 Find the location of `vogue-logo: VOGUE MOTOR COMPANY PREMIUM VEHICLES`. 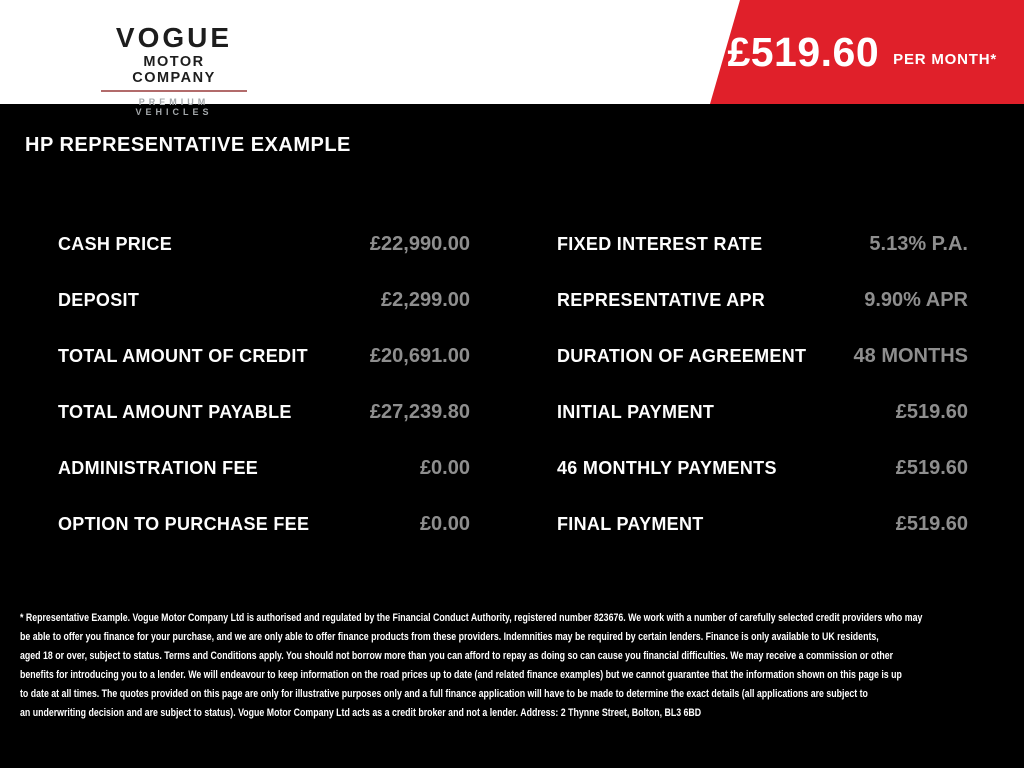

vogue-logo: VOGUE MOTOR COMPANY PREMIUM VEHICLES is located at coordinates (174, 70).